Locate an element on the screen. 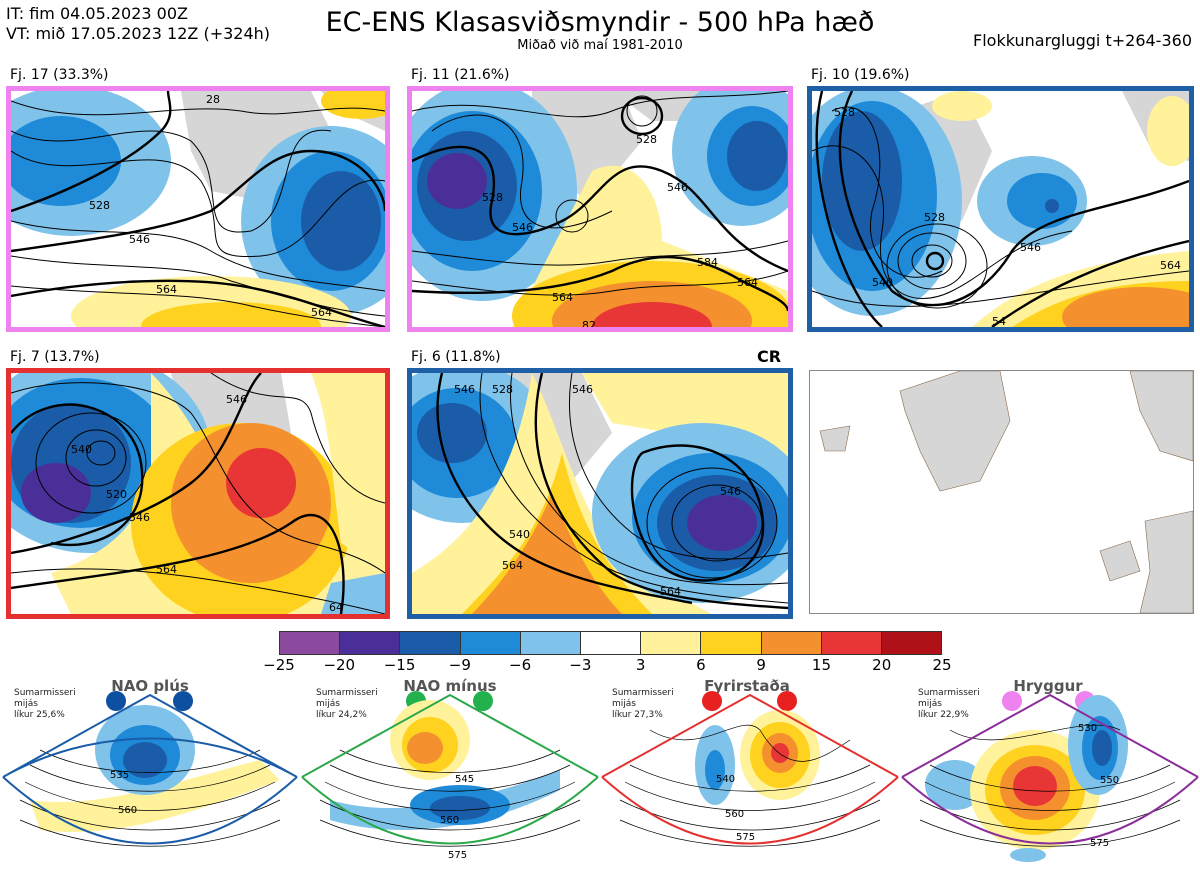 This screenshot has height=871, width=1200. colorbar-tick-label: −20 is located at coordinates (339, 665).